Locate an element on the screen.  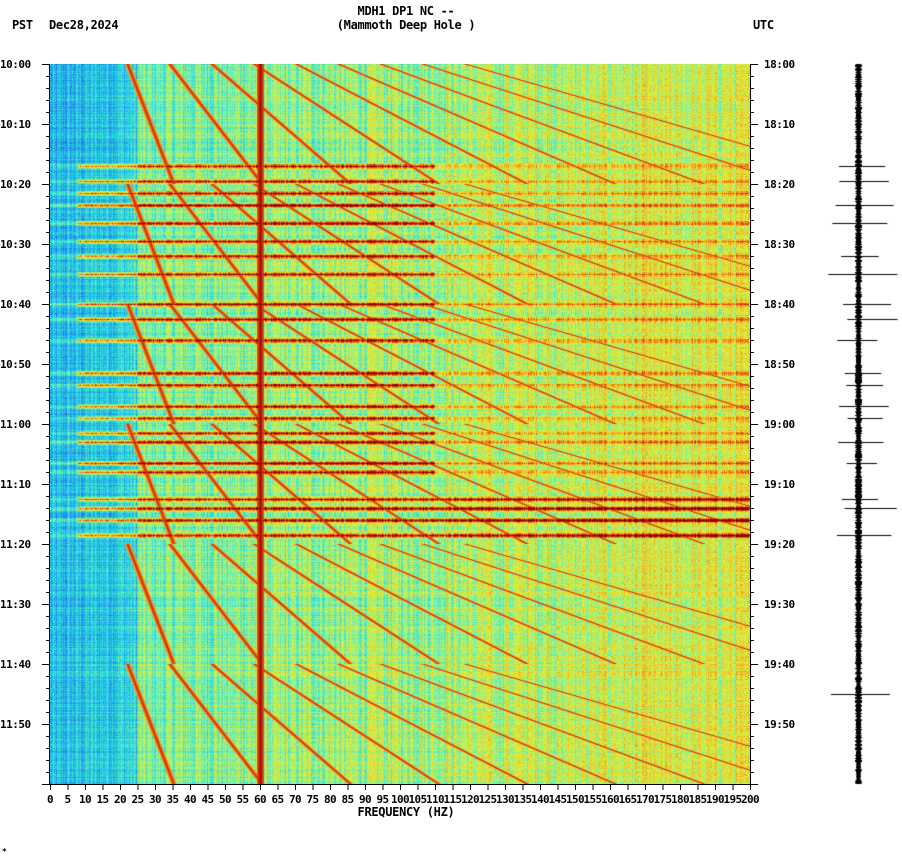
chart-title-station: MDH1 DP1 NC -- is located at coordinates (406, 11).